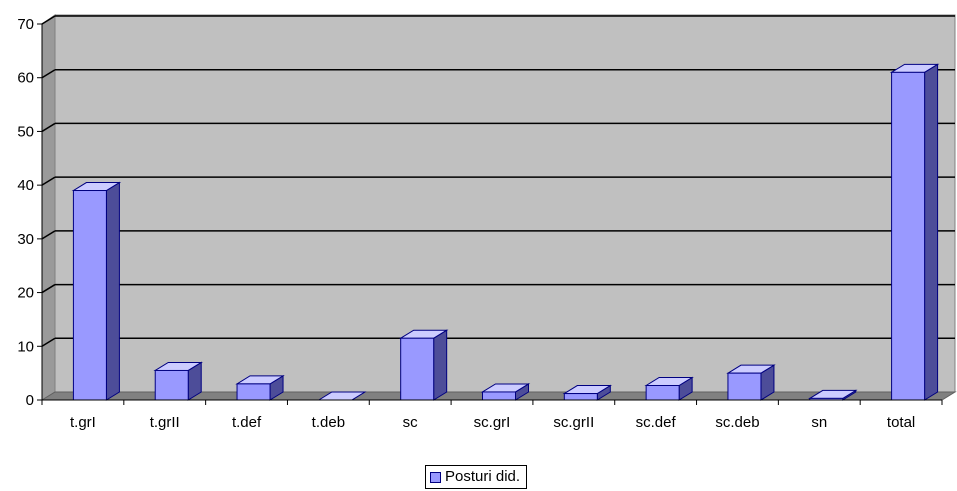 The image size is (957, 491). Describe the element at coordinates (435, 477) in the screenshot. I see `legend-swatch` at that location.